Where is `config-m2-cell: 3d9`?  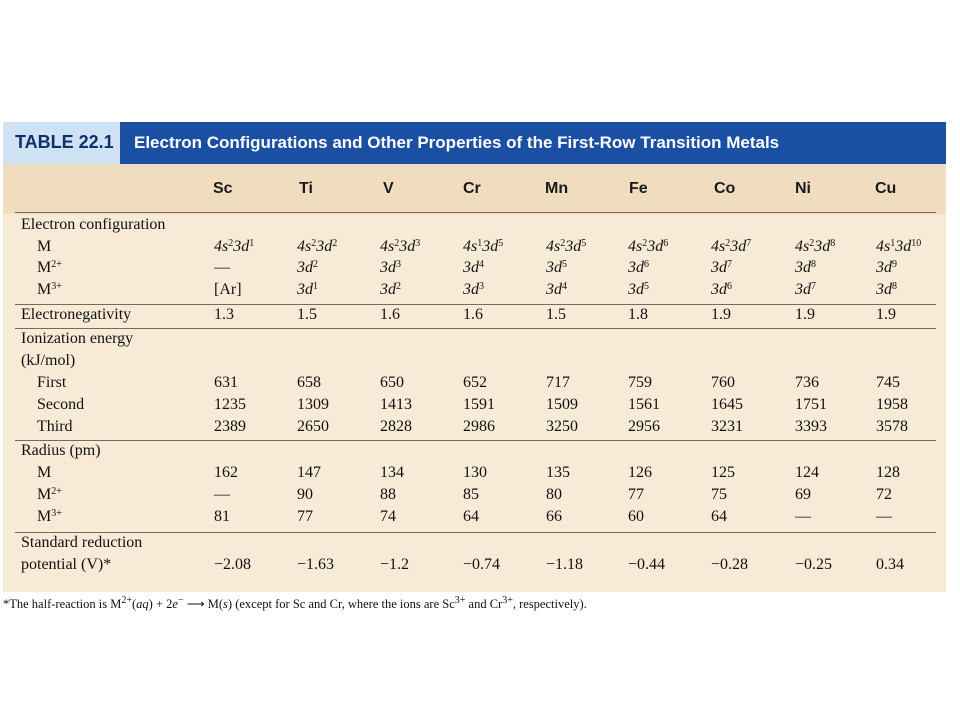
config-m2-cell: 3d9 is located at coordinates (886, 267).